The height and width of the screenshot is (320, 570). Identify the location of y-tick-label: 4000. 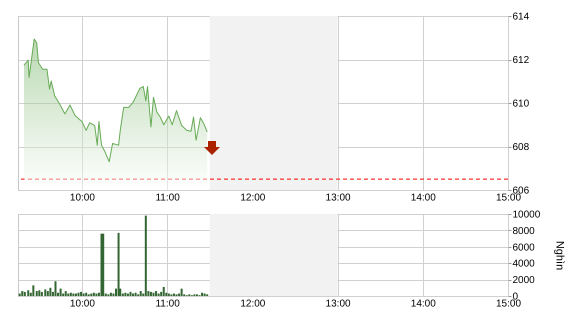
(524, 264).